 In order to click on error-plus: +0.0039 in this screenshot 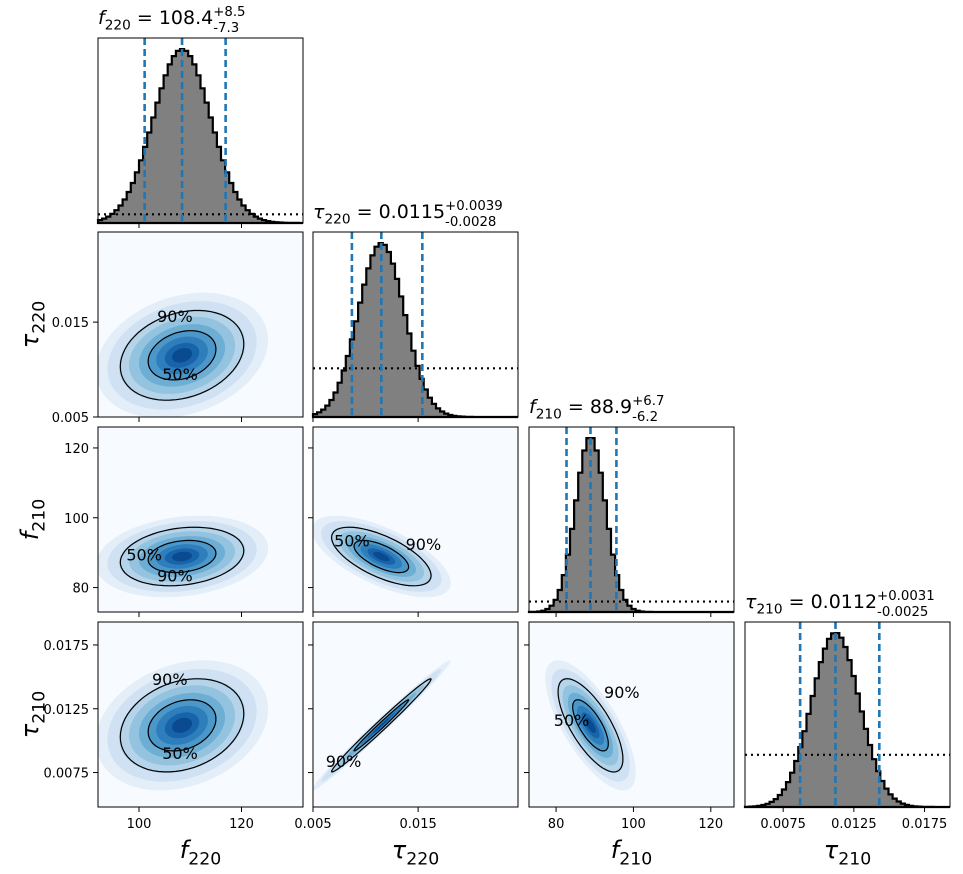, I will do `click(474, 206)`.